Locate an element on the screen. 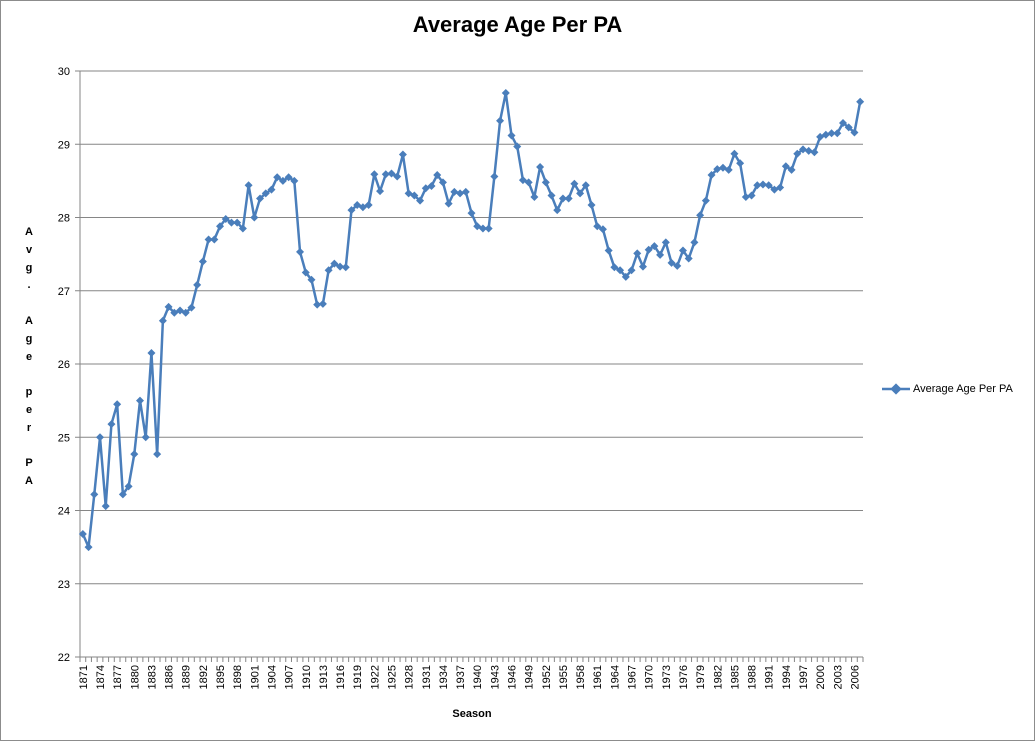 The width and height of the screenshot is (1035, 741). data-point-1949 is located at coordinates (528, 182).